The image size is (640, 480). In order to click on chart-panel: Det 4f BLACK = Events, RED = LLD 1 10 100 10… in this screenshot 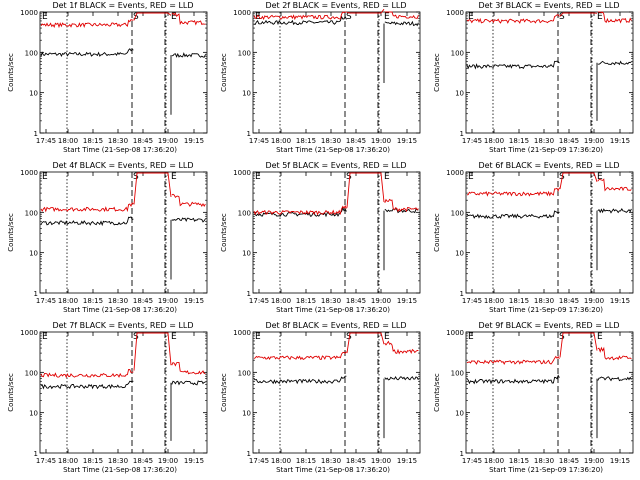, I will do `click(107, 237)`.